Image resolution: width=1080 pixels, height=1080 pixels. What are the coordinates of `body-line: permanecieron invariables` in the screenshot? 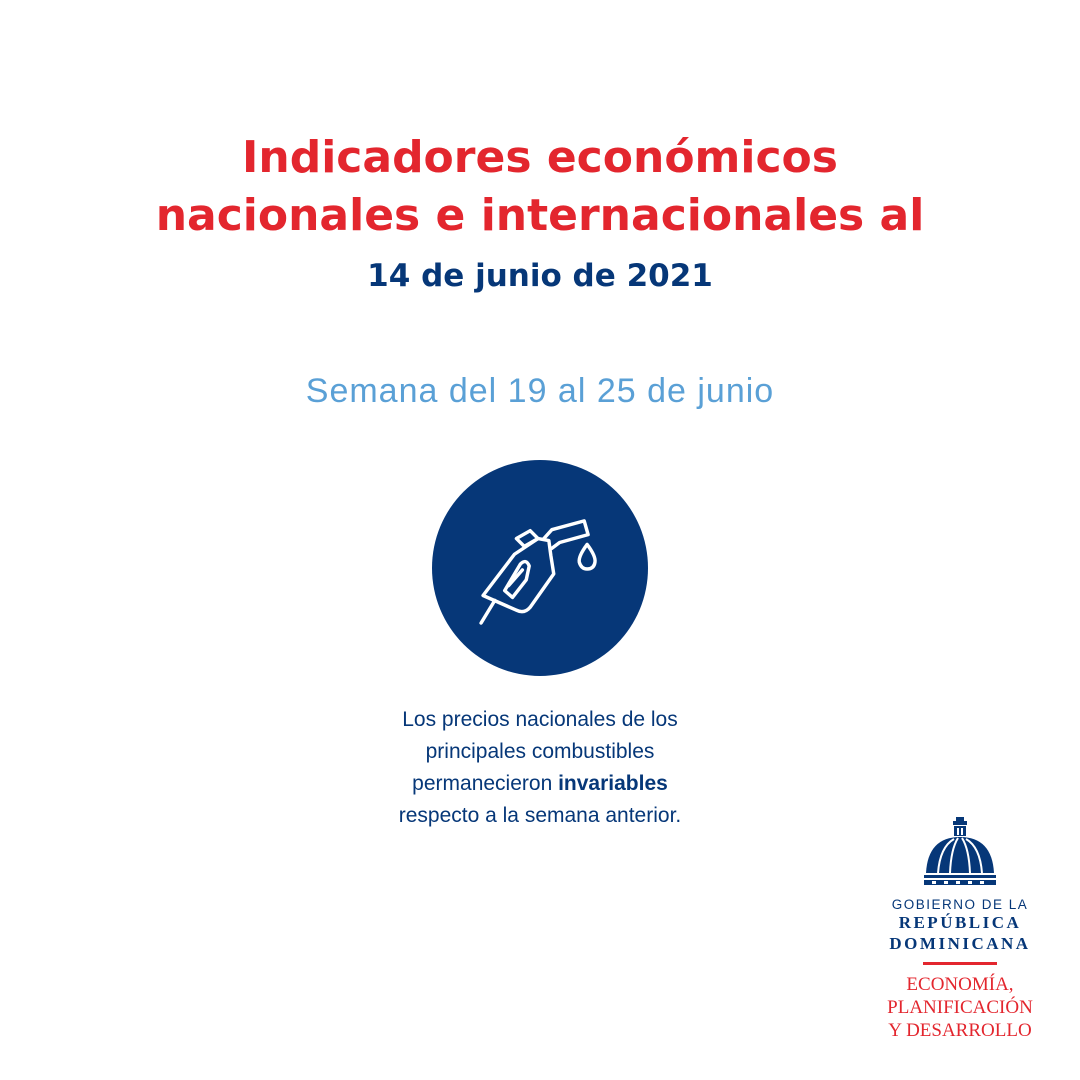 It's located at (540, 784).